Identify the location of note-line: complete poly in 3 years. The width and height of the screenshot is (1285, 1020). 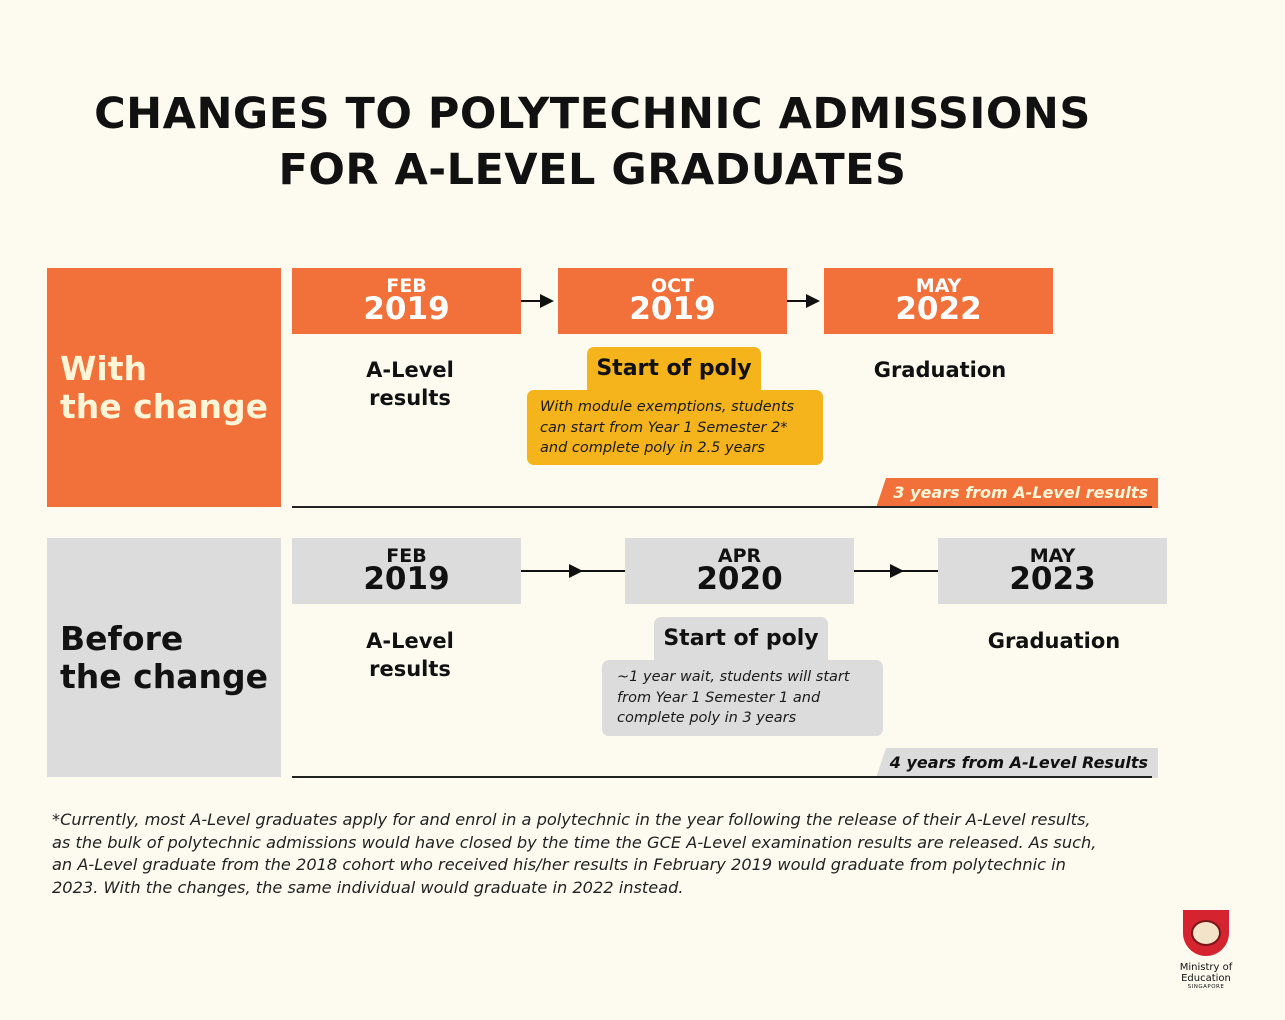
(707, 718).